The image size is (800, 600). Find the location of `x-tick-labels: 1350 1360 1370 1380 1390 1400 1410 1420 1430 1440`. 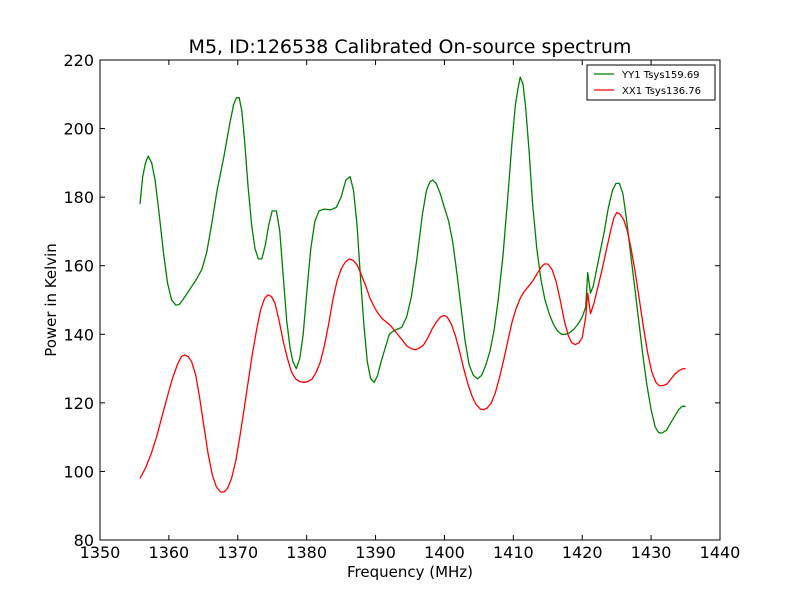

x-tick-labels: 1350 1360 1370 1380 1390 1400 1410 1420 1430 1440 is located at coordinates (410, 552).